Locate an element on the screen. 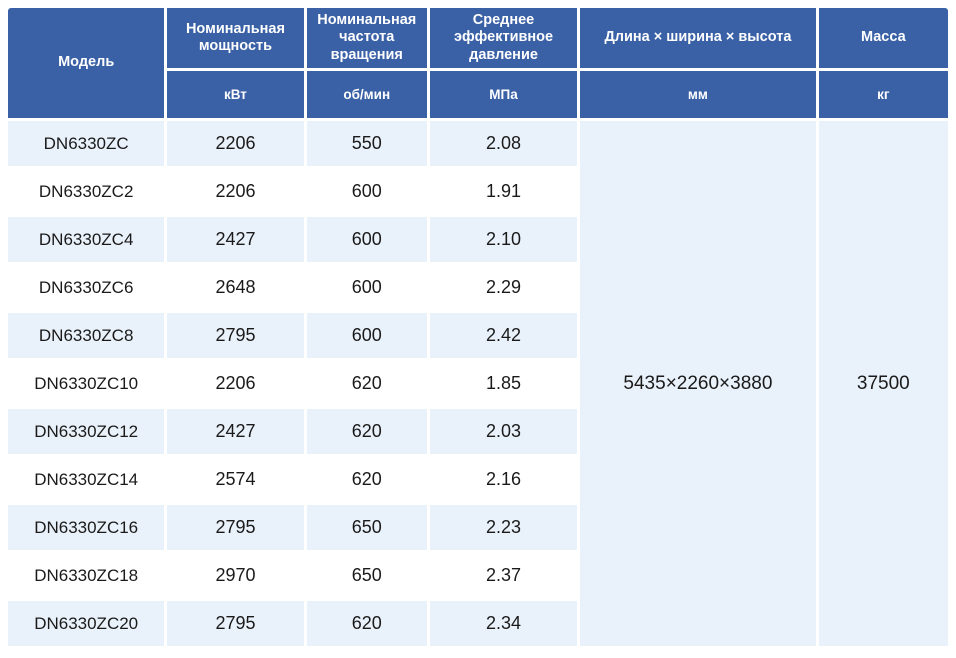 The width and height of the screenshot is (956, 658). model-cell: DN6330ZC4 is located at coordinates (86, 239).